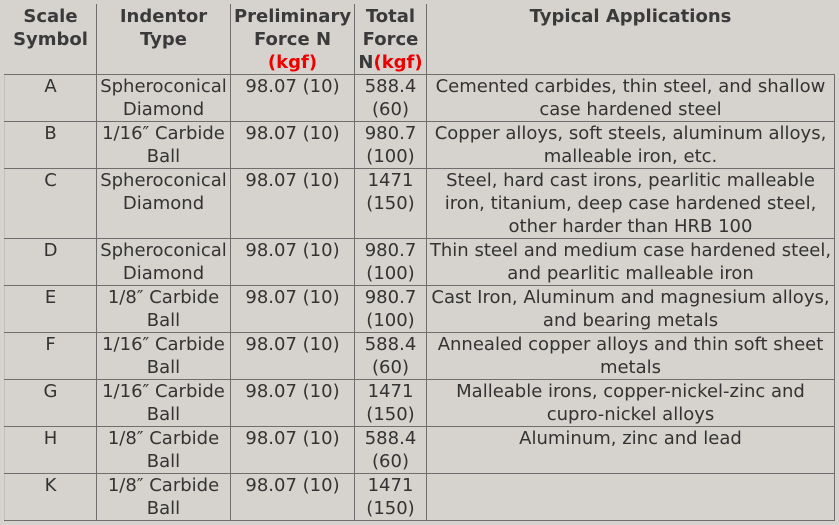  What do you see at coordinates (630, 39) in the screenshot?
I see `header-typical-applications: Typical Applications` at bounding box center [630, 39].